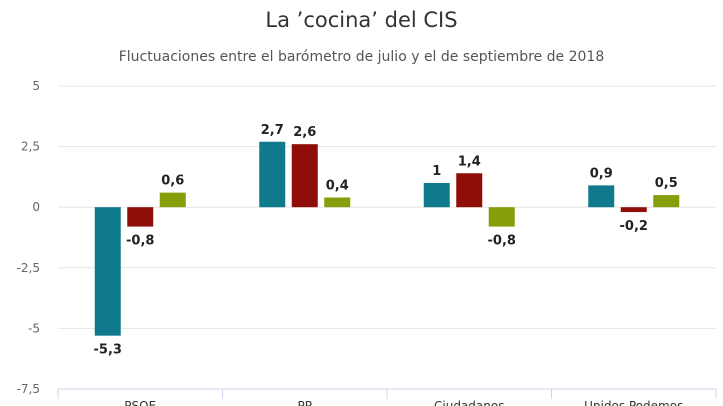  I want to click on y-tick-label: 5, so click(36, 86).